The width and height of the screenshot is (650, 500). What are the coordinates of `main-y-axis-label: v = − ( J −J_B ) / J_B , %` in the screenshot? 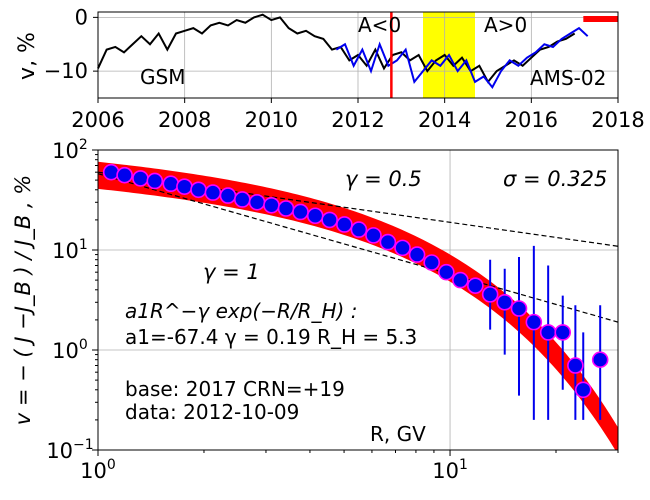 It's located at (23, 300).